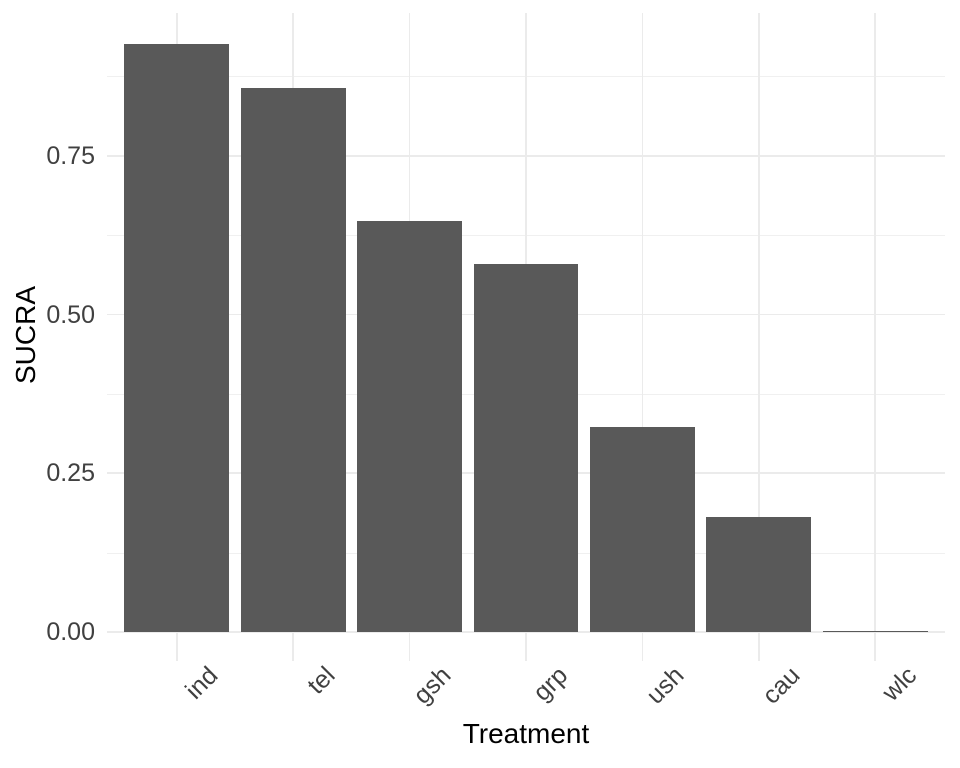  What do you see at coordinates (875, 631) in the screenshot?
I see `bar-wlc` at bounding box center [875, 631].